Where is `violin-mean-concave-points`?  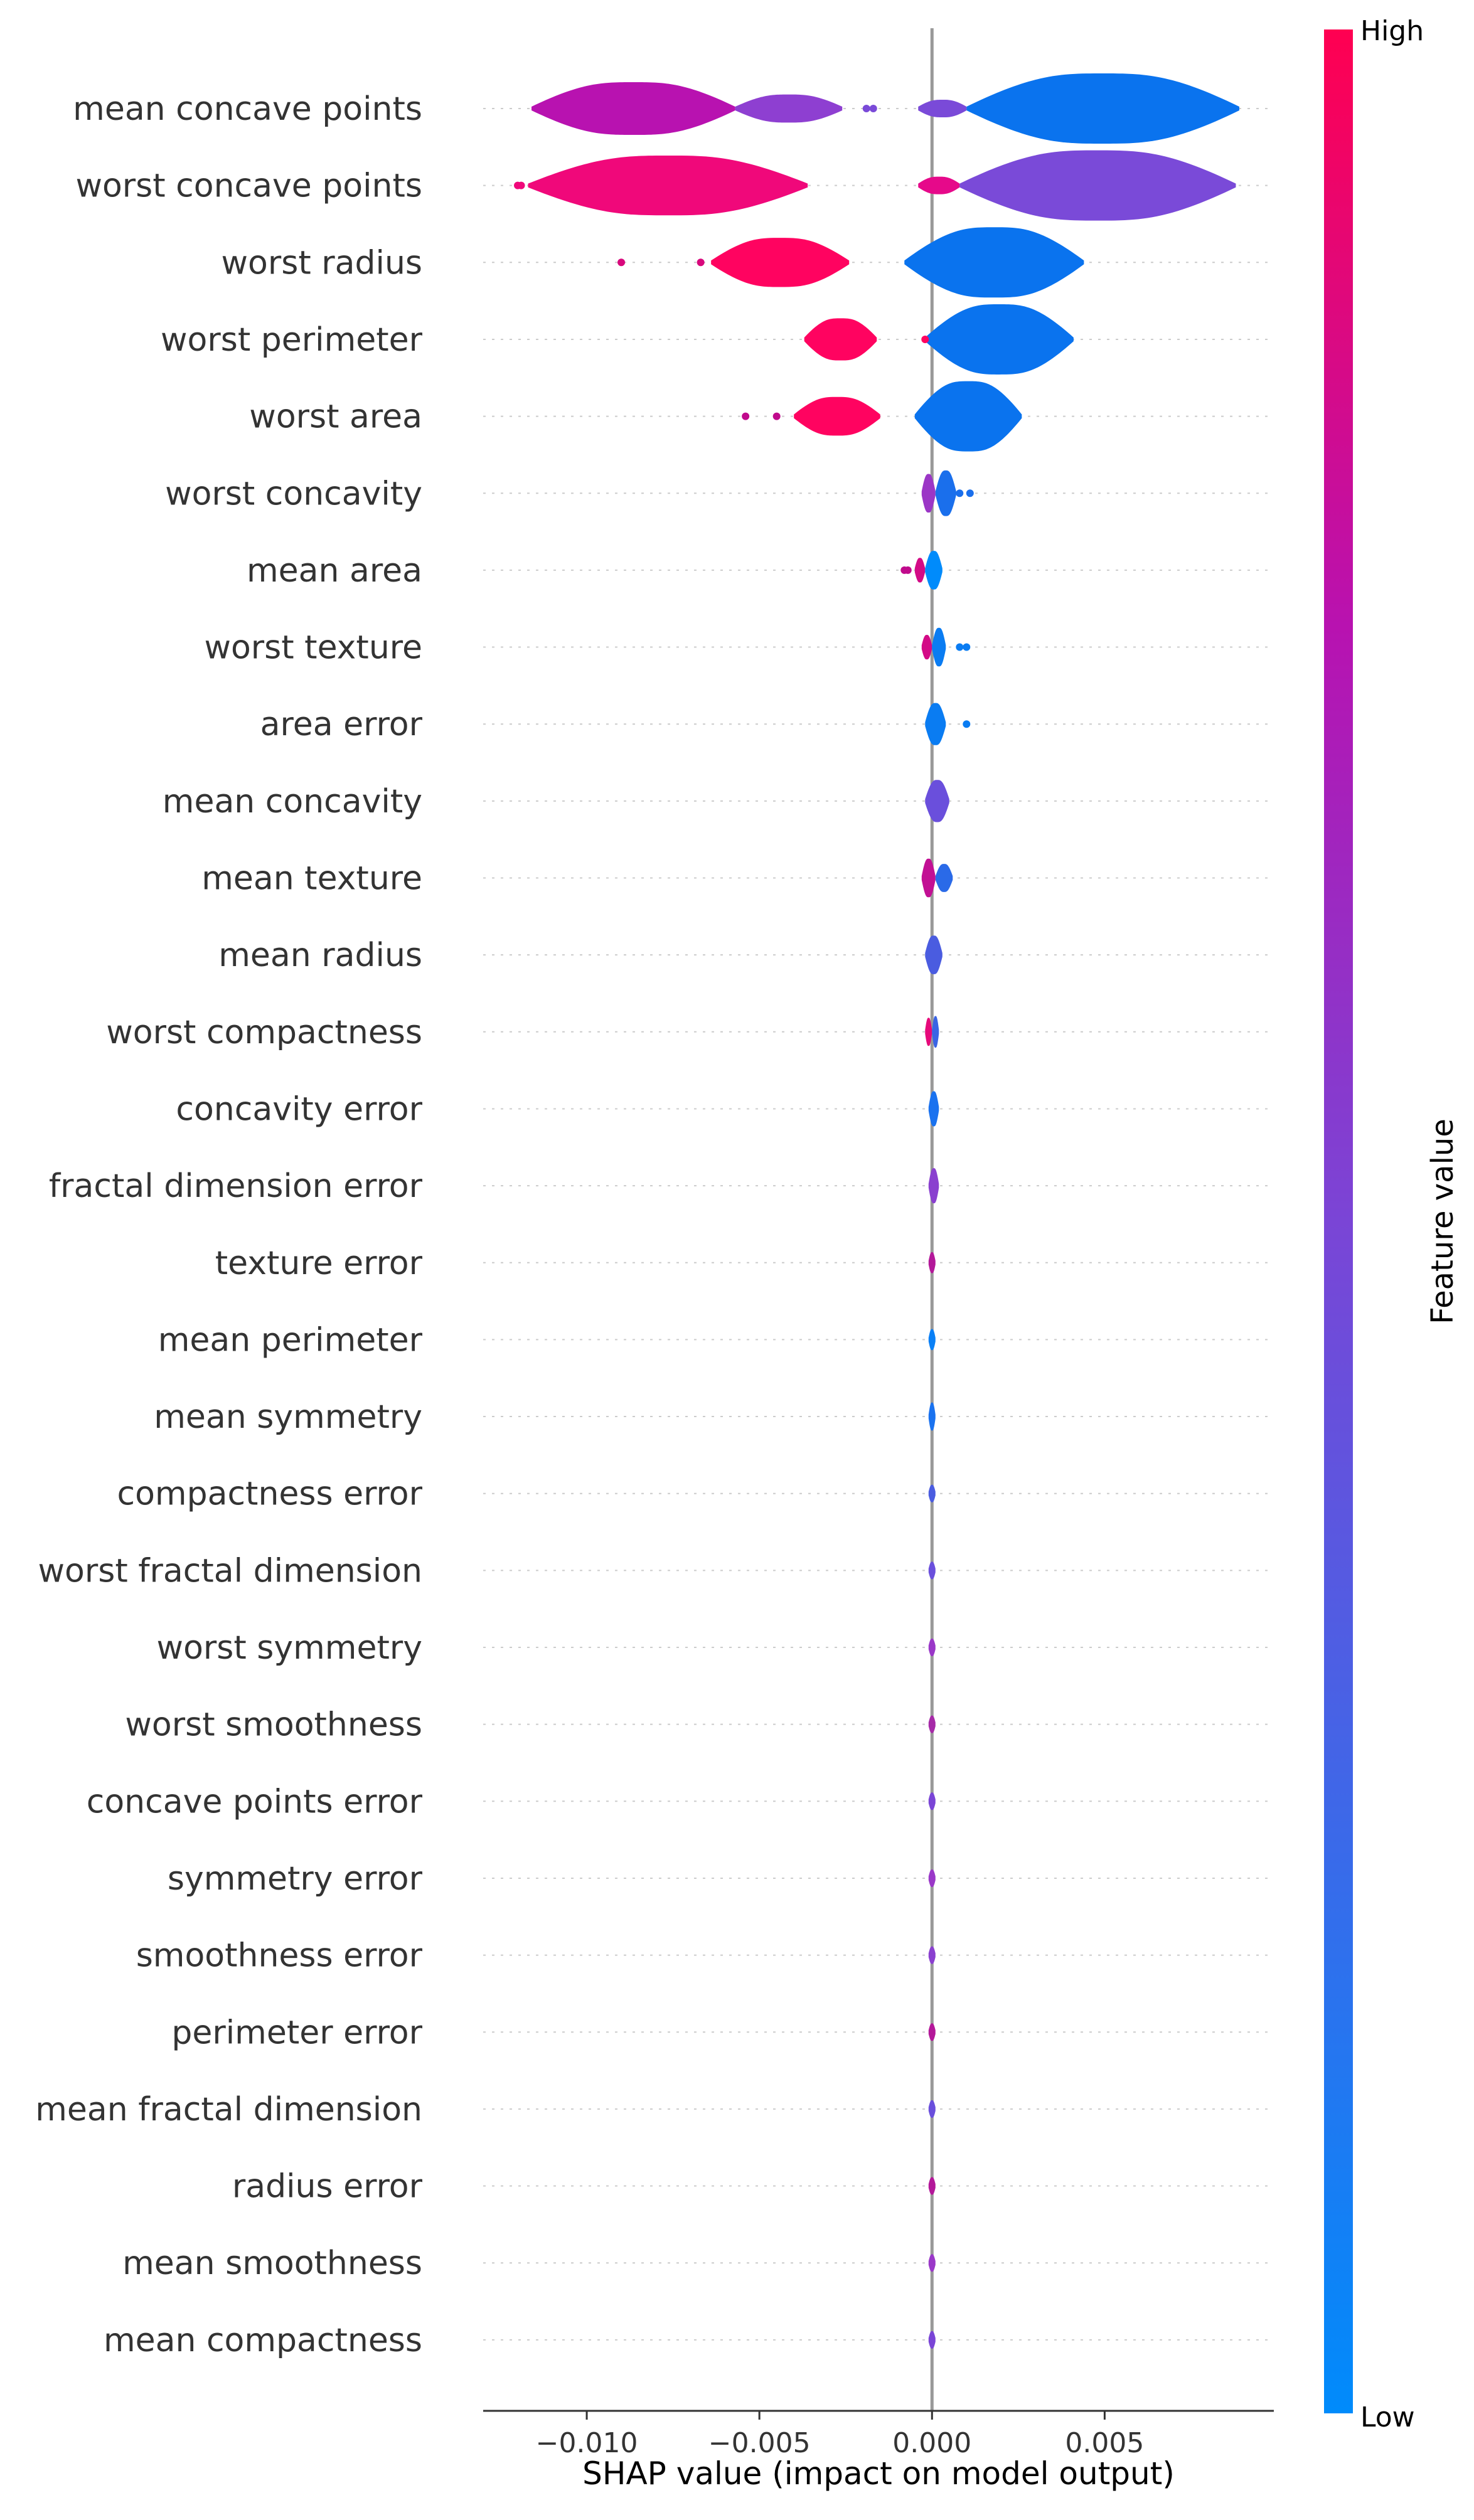 violin-mean-concave-points is located at coordinates (885, 108).